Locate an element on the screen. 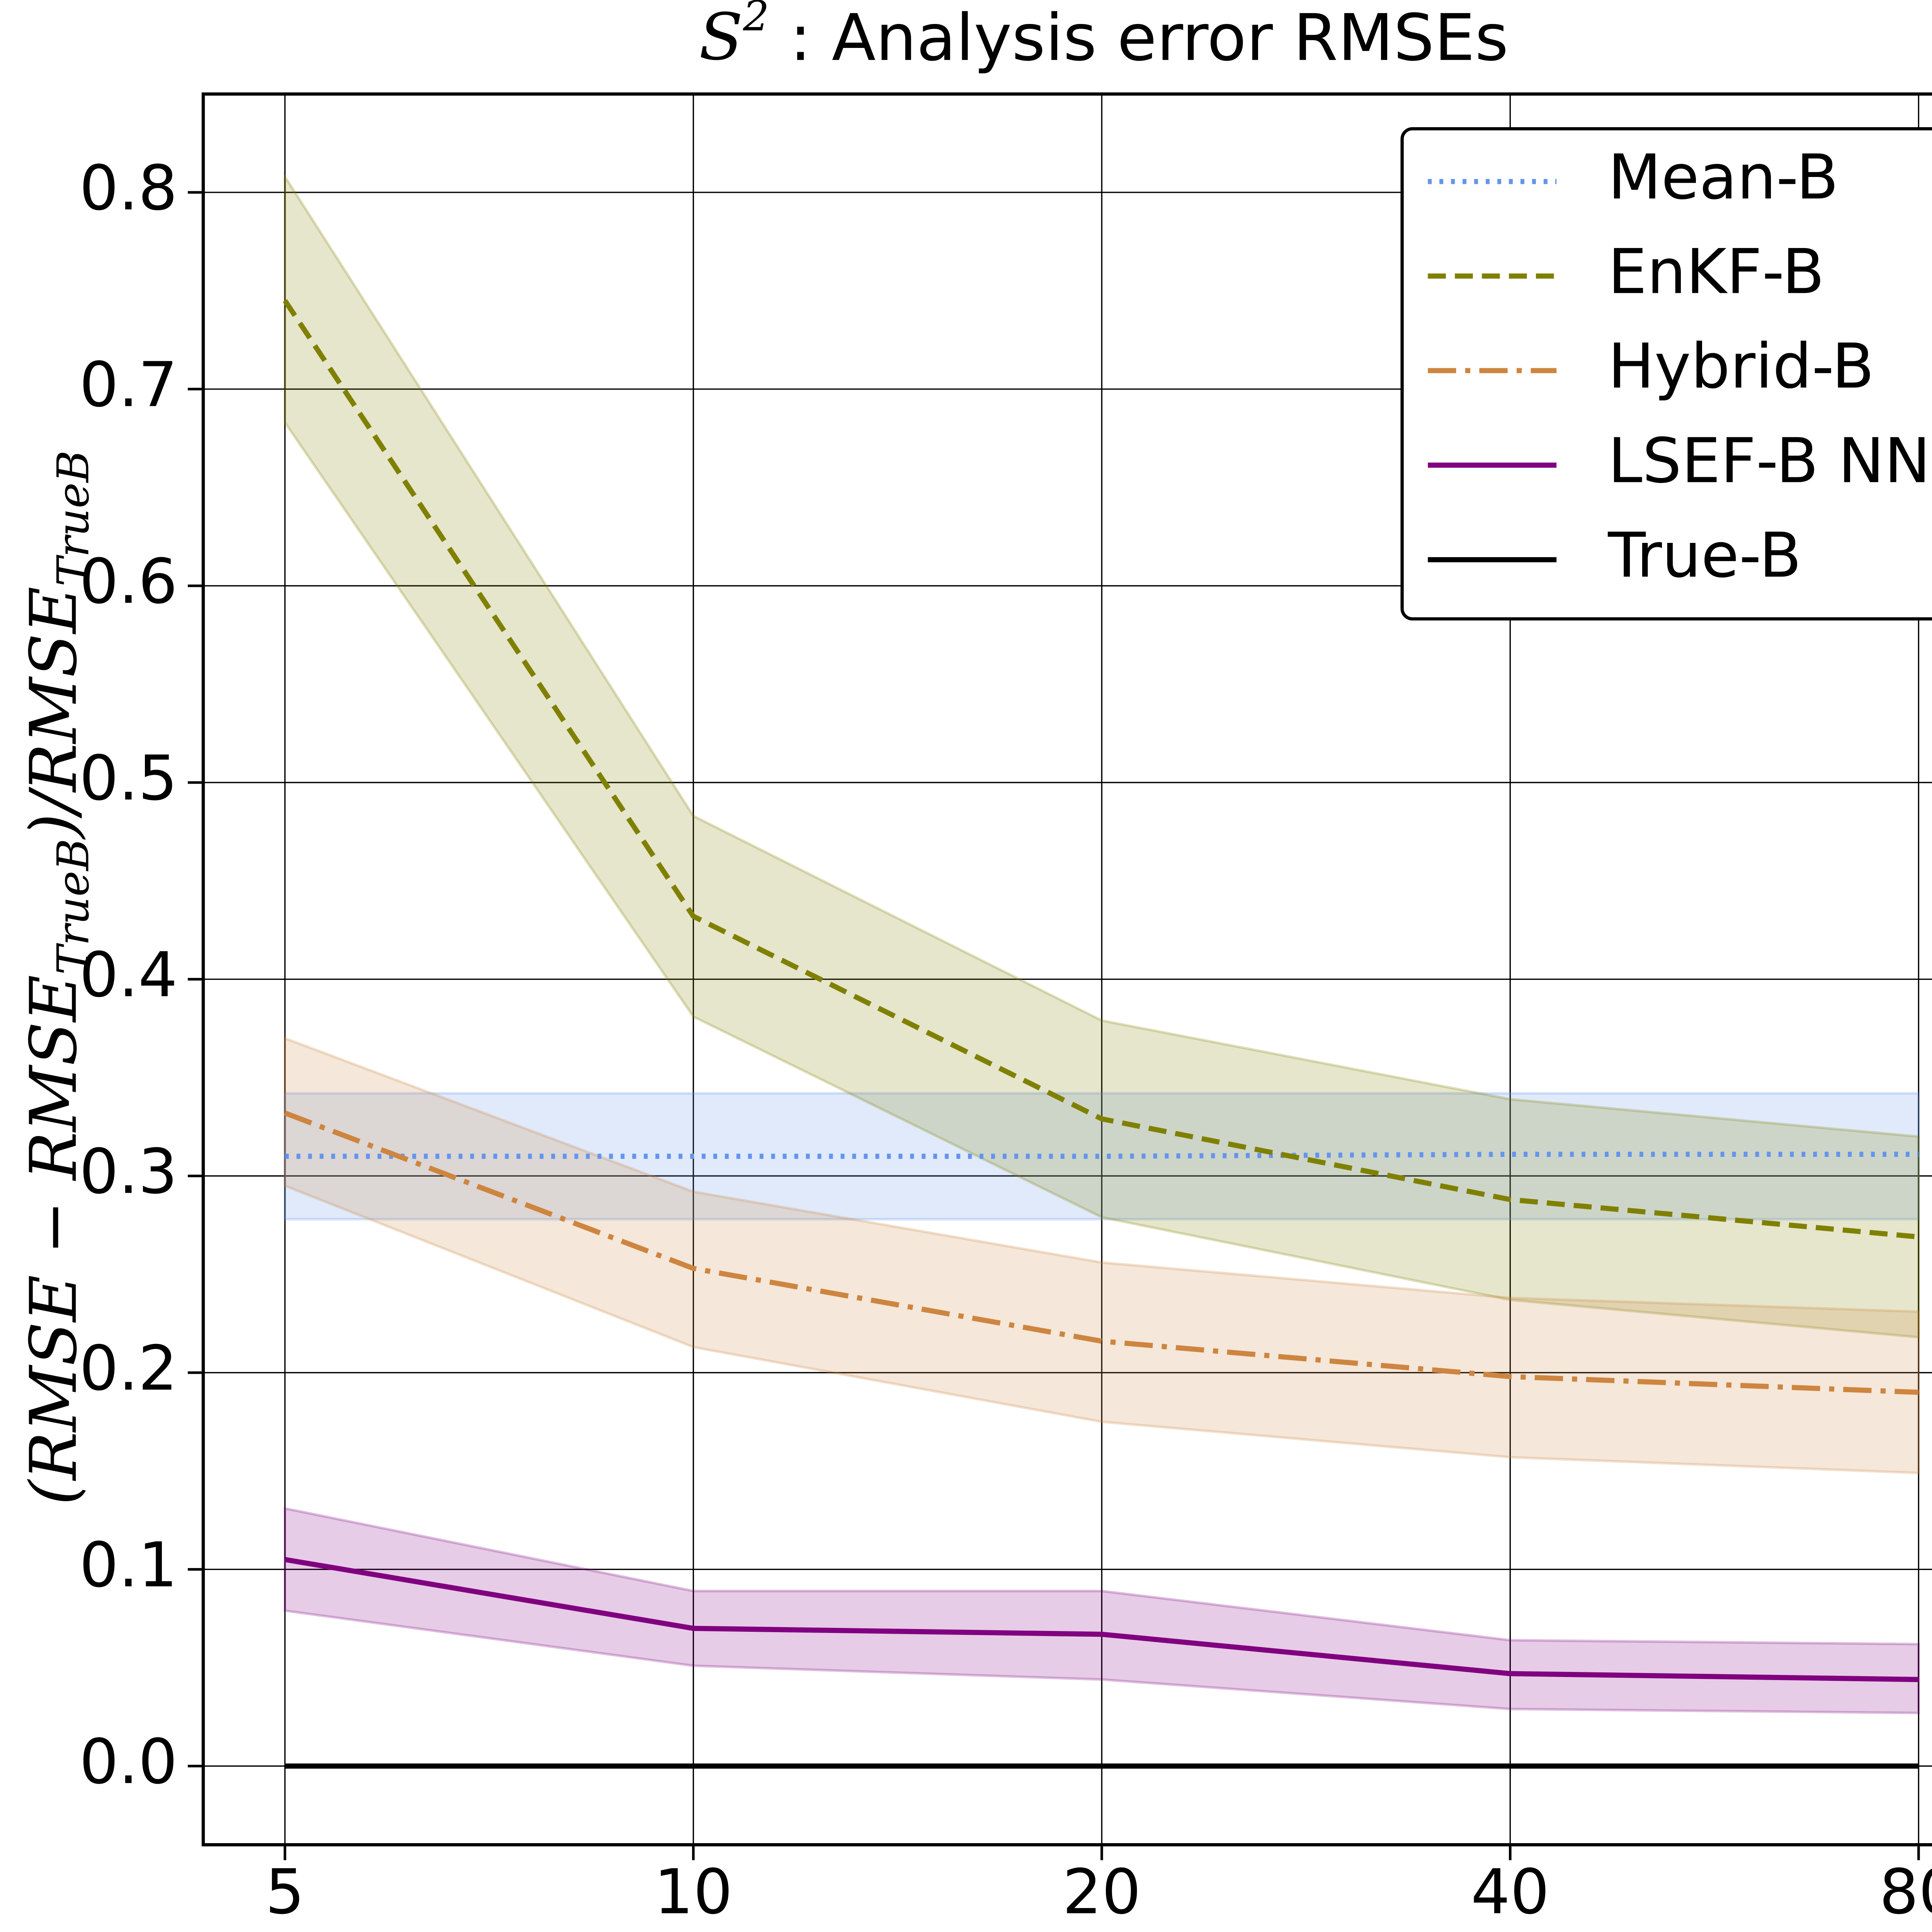 This screenshot has width=1932, height=1932. y-tick-label: 0.8 is located at coordinates (128, 188).